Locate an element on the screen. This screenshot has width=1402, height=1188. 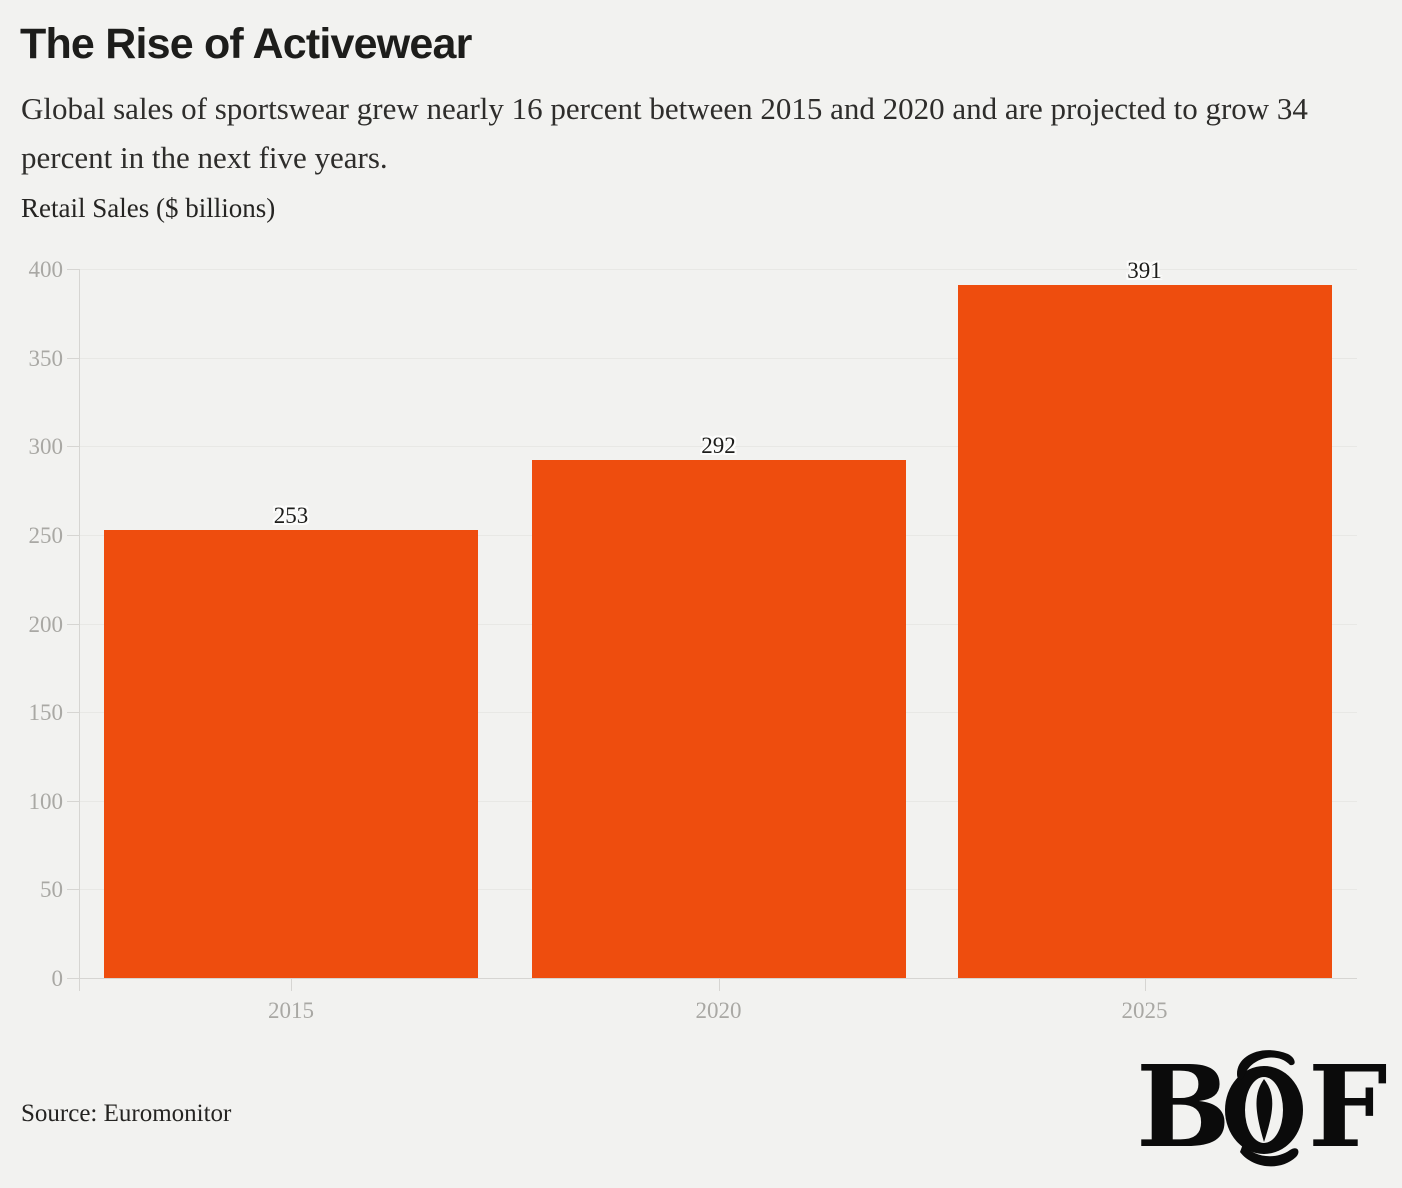
y-tick-label: 150 is located at coordinates (46, 713).